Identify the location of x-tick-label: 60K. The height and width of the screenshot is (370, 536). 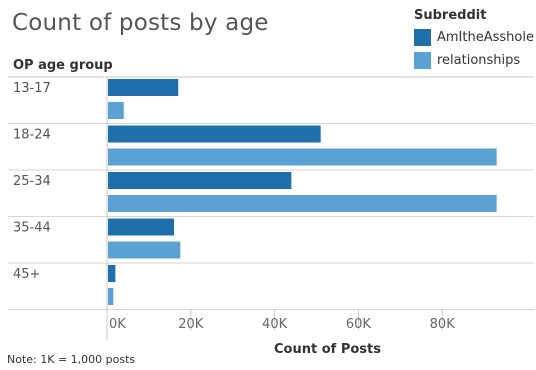
(359, 324).